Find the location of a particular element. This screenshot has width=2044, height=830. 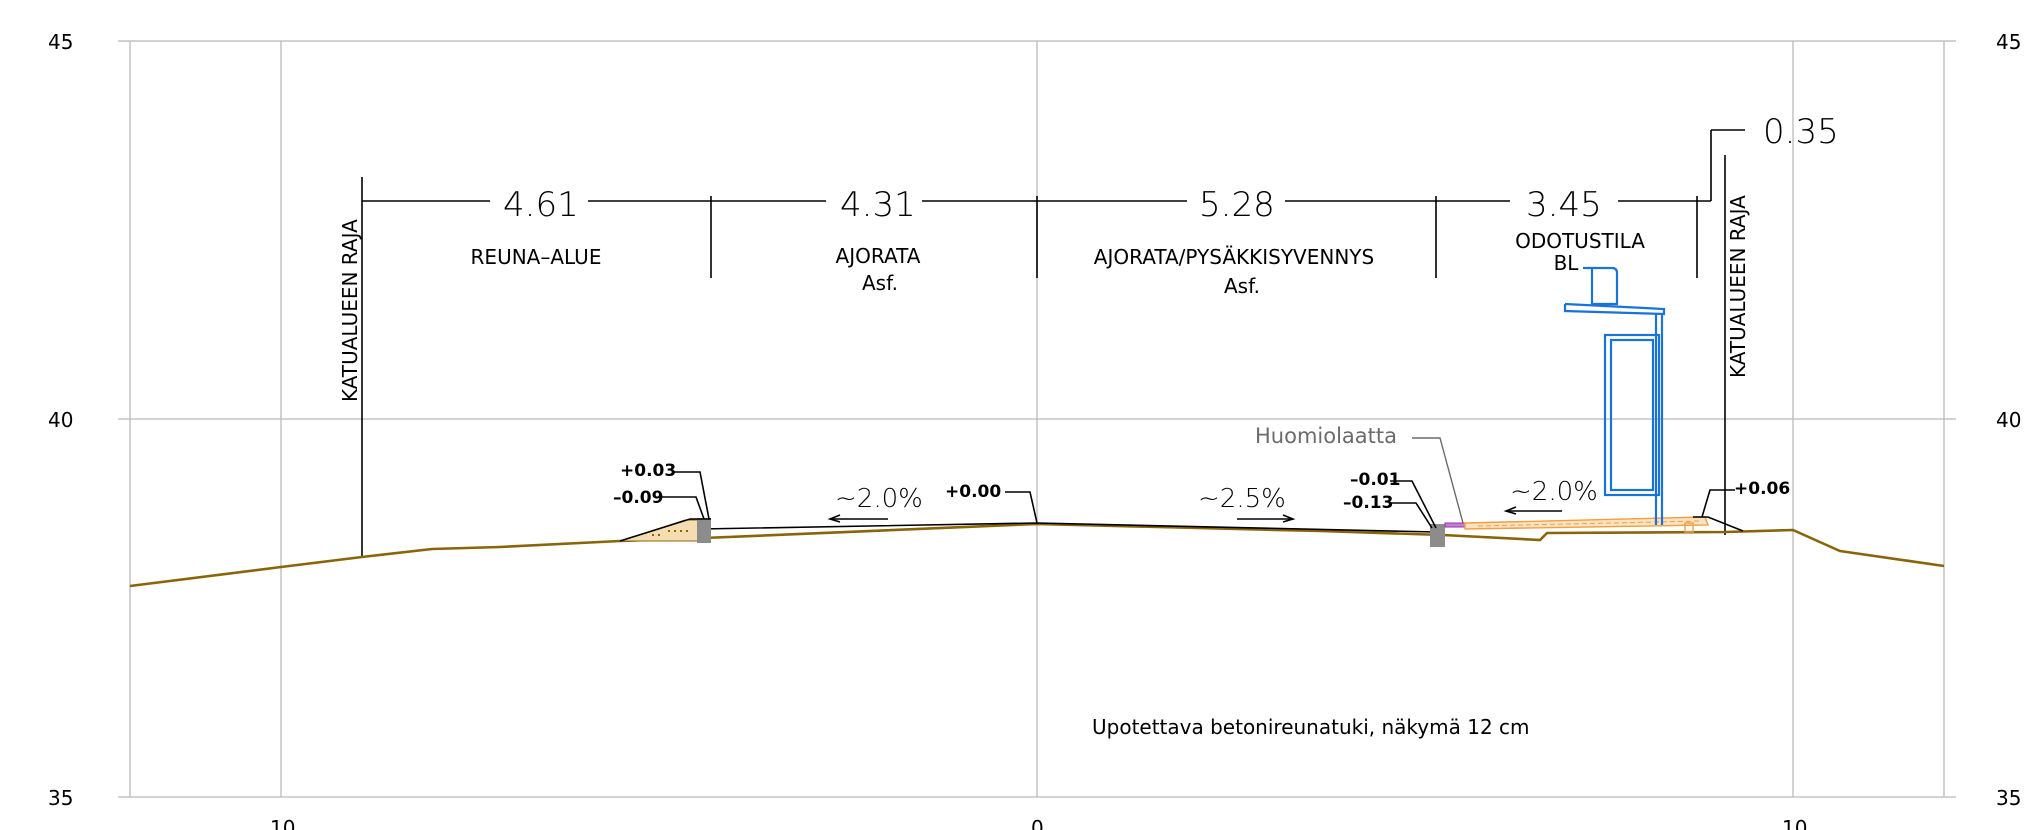

area-reuna-alue: REUNA–ALUE is located at coordinates (536, 257).